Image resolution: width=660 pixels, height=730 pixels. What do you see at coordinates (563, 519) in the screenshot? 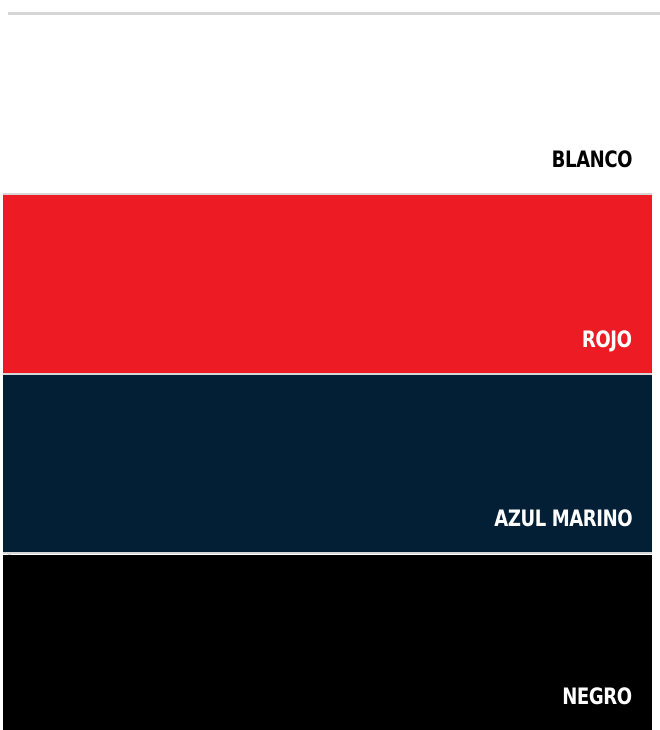
I see `swatch-label-azul-marino: AZUL MARINO` at bounding box center [563, 519].